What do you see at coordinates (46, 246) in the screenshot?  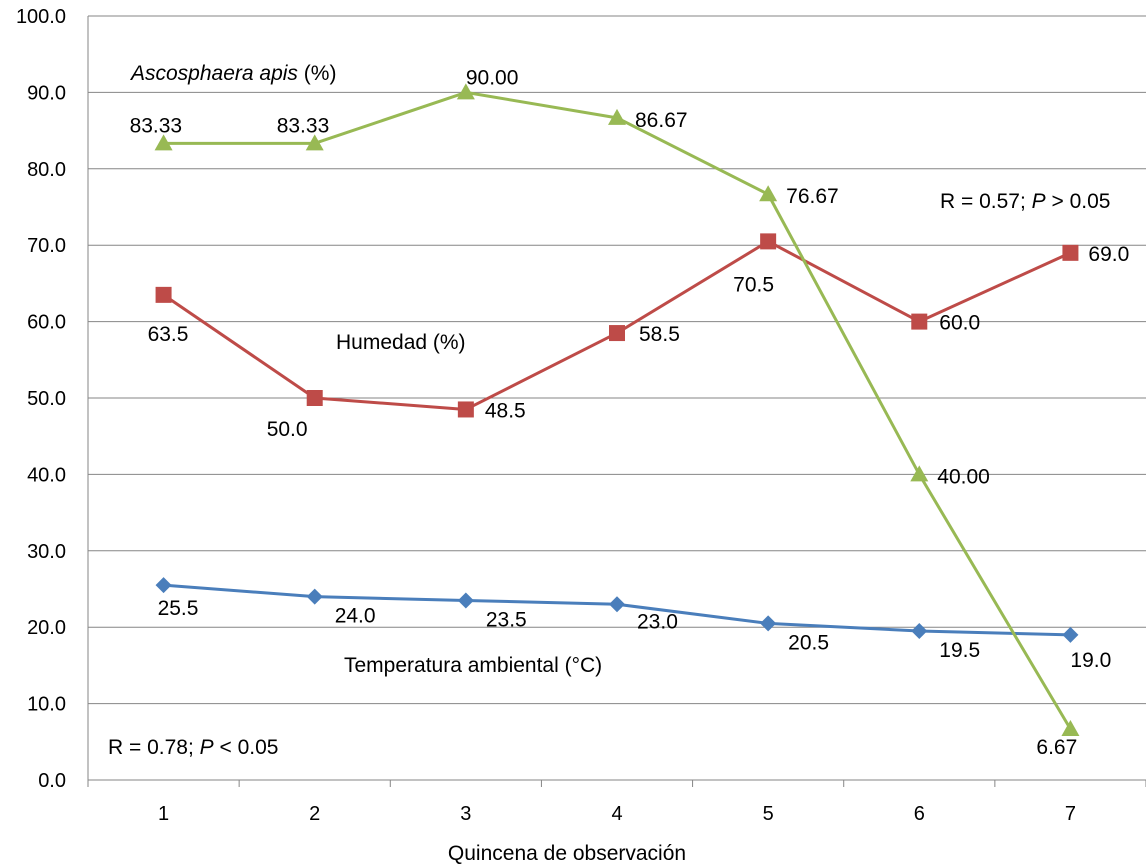 I see `y-tick-label: 70.0` at bounding box center [46, 246].